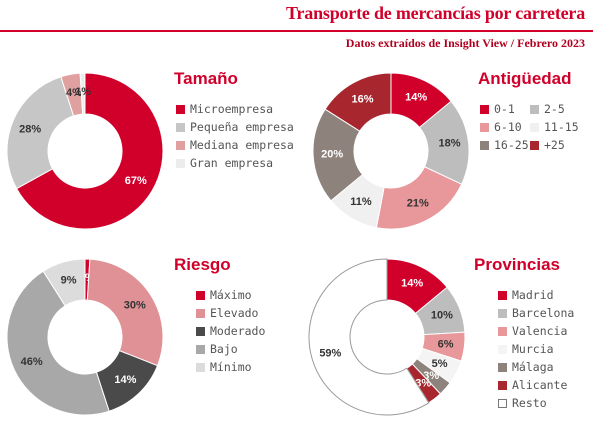 This screenshot has height=422, width=593. I want to click on legend-item-resto: Resto, so click(536, 403).